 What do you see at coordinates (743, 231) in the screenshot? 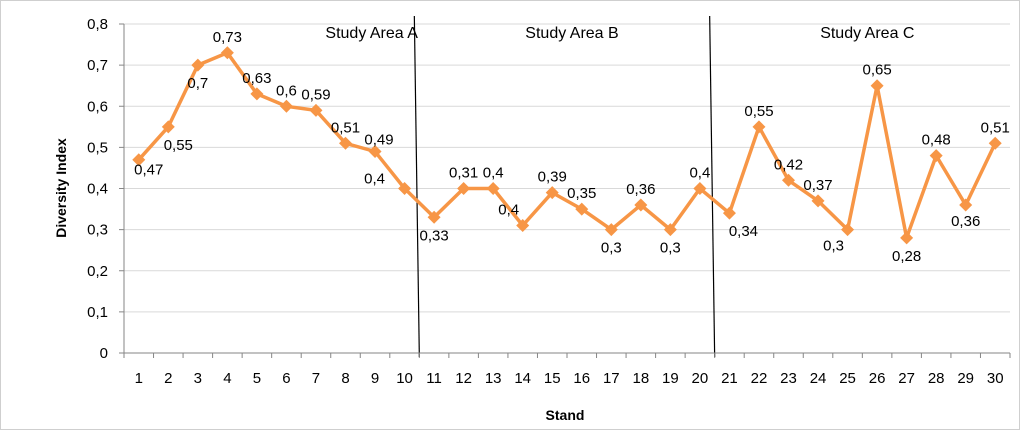
I see `data-label: 0,34` at bounding box center [743, 231].